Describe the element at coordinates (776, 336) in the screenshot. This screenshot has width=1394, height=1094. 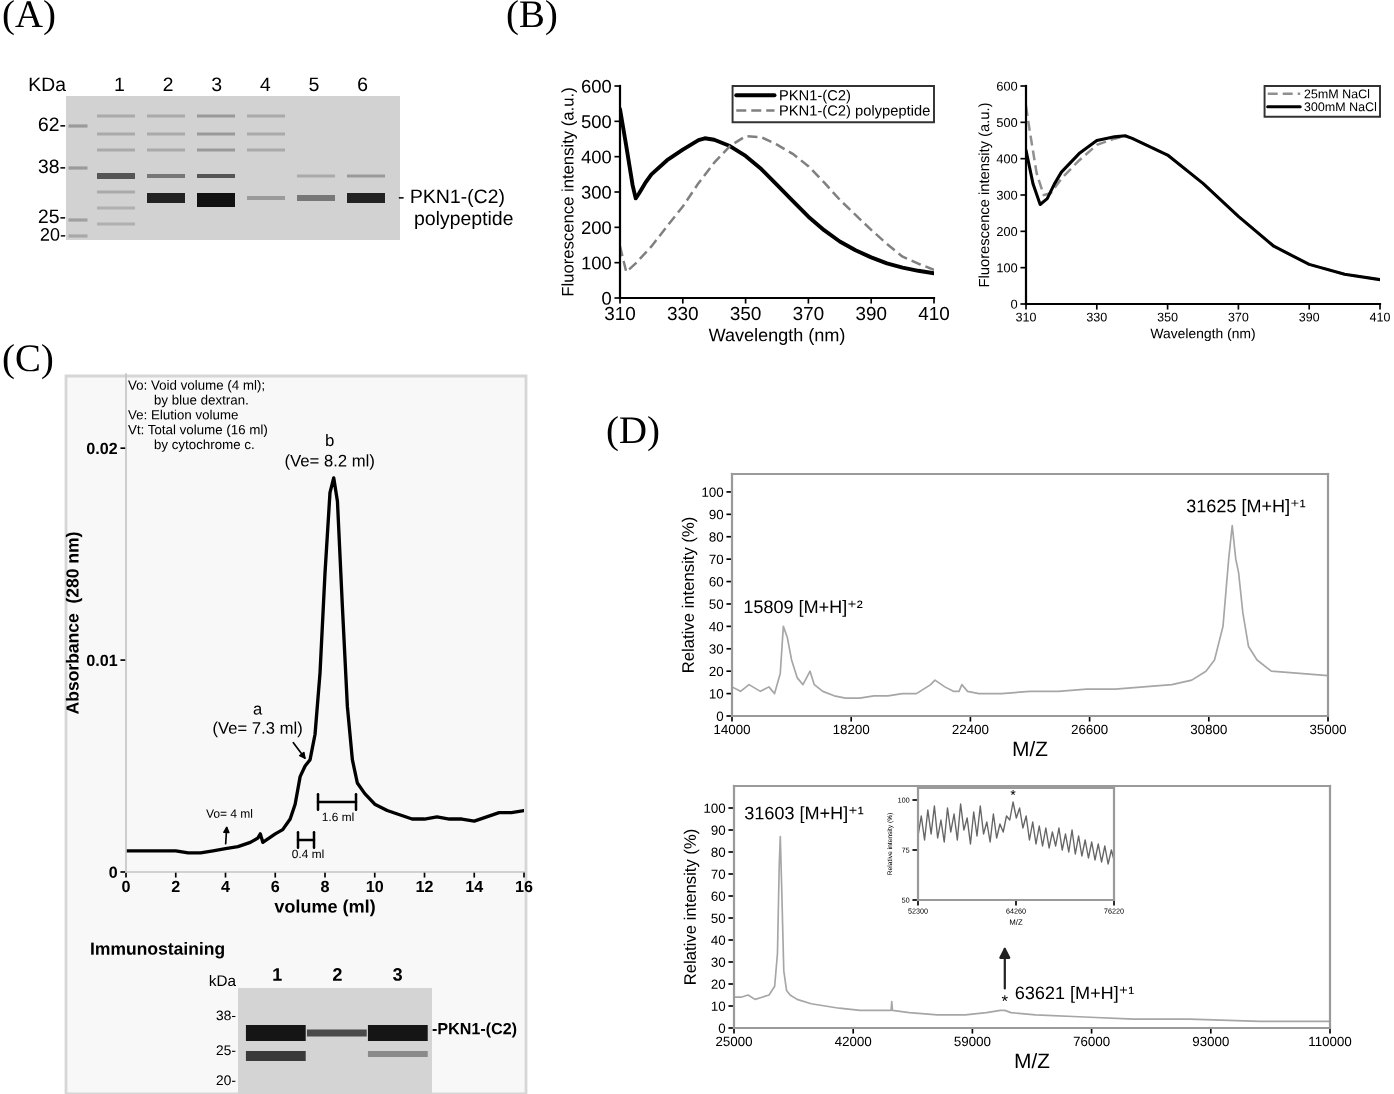
I see `x-axis-title: Wavelength (nm)` at that location.